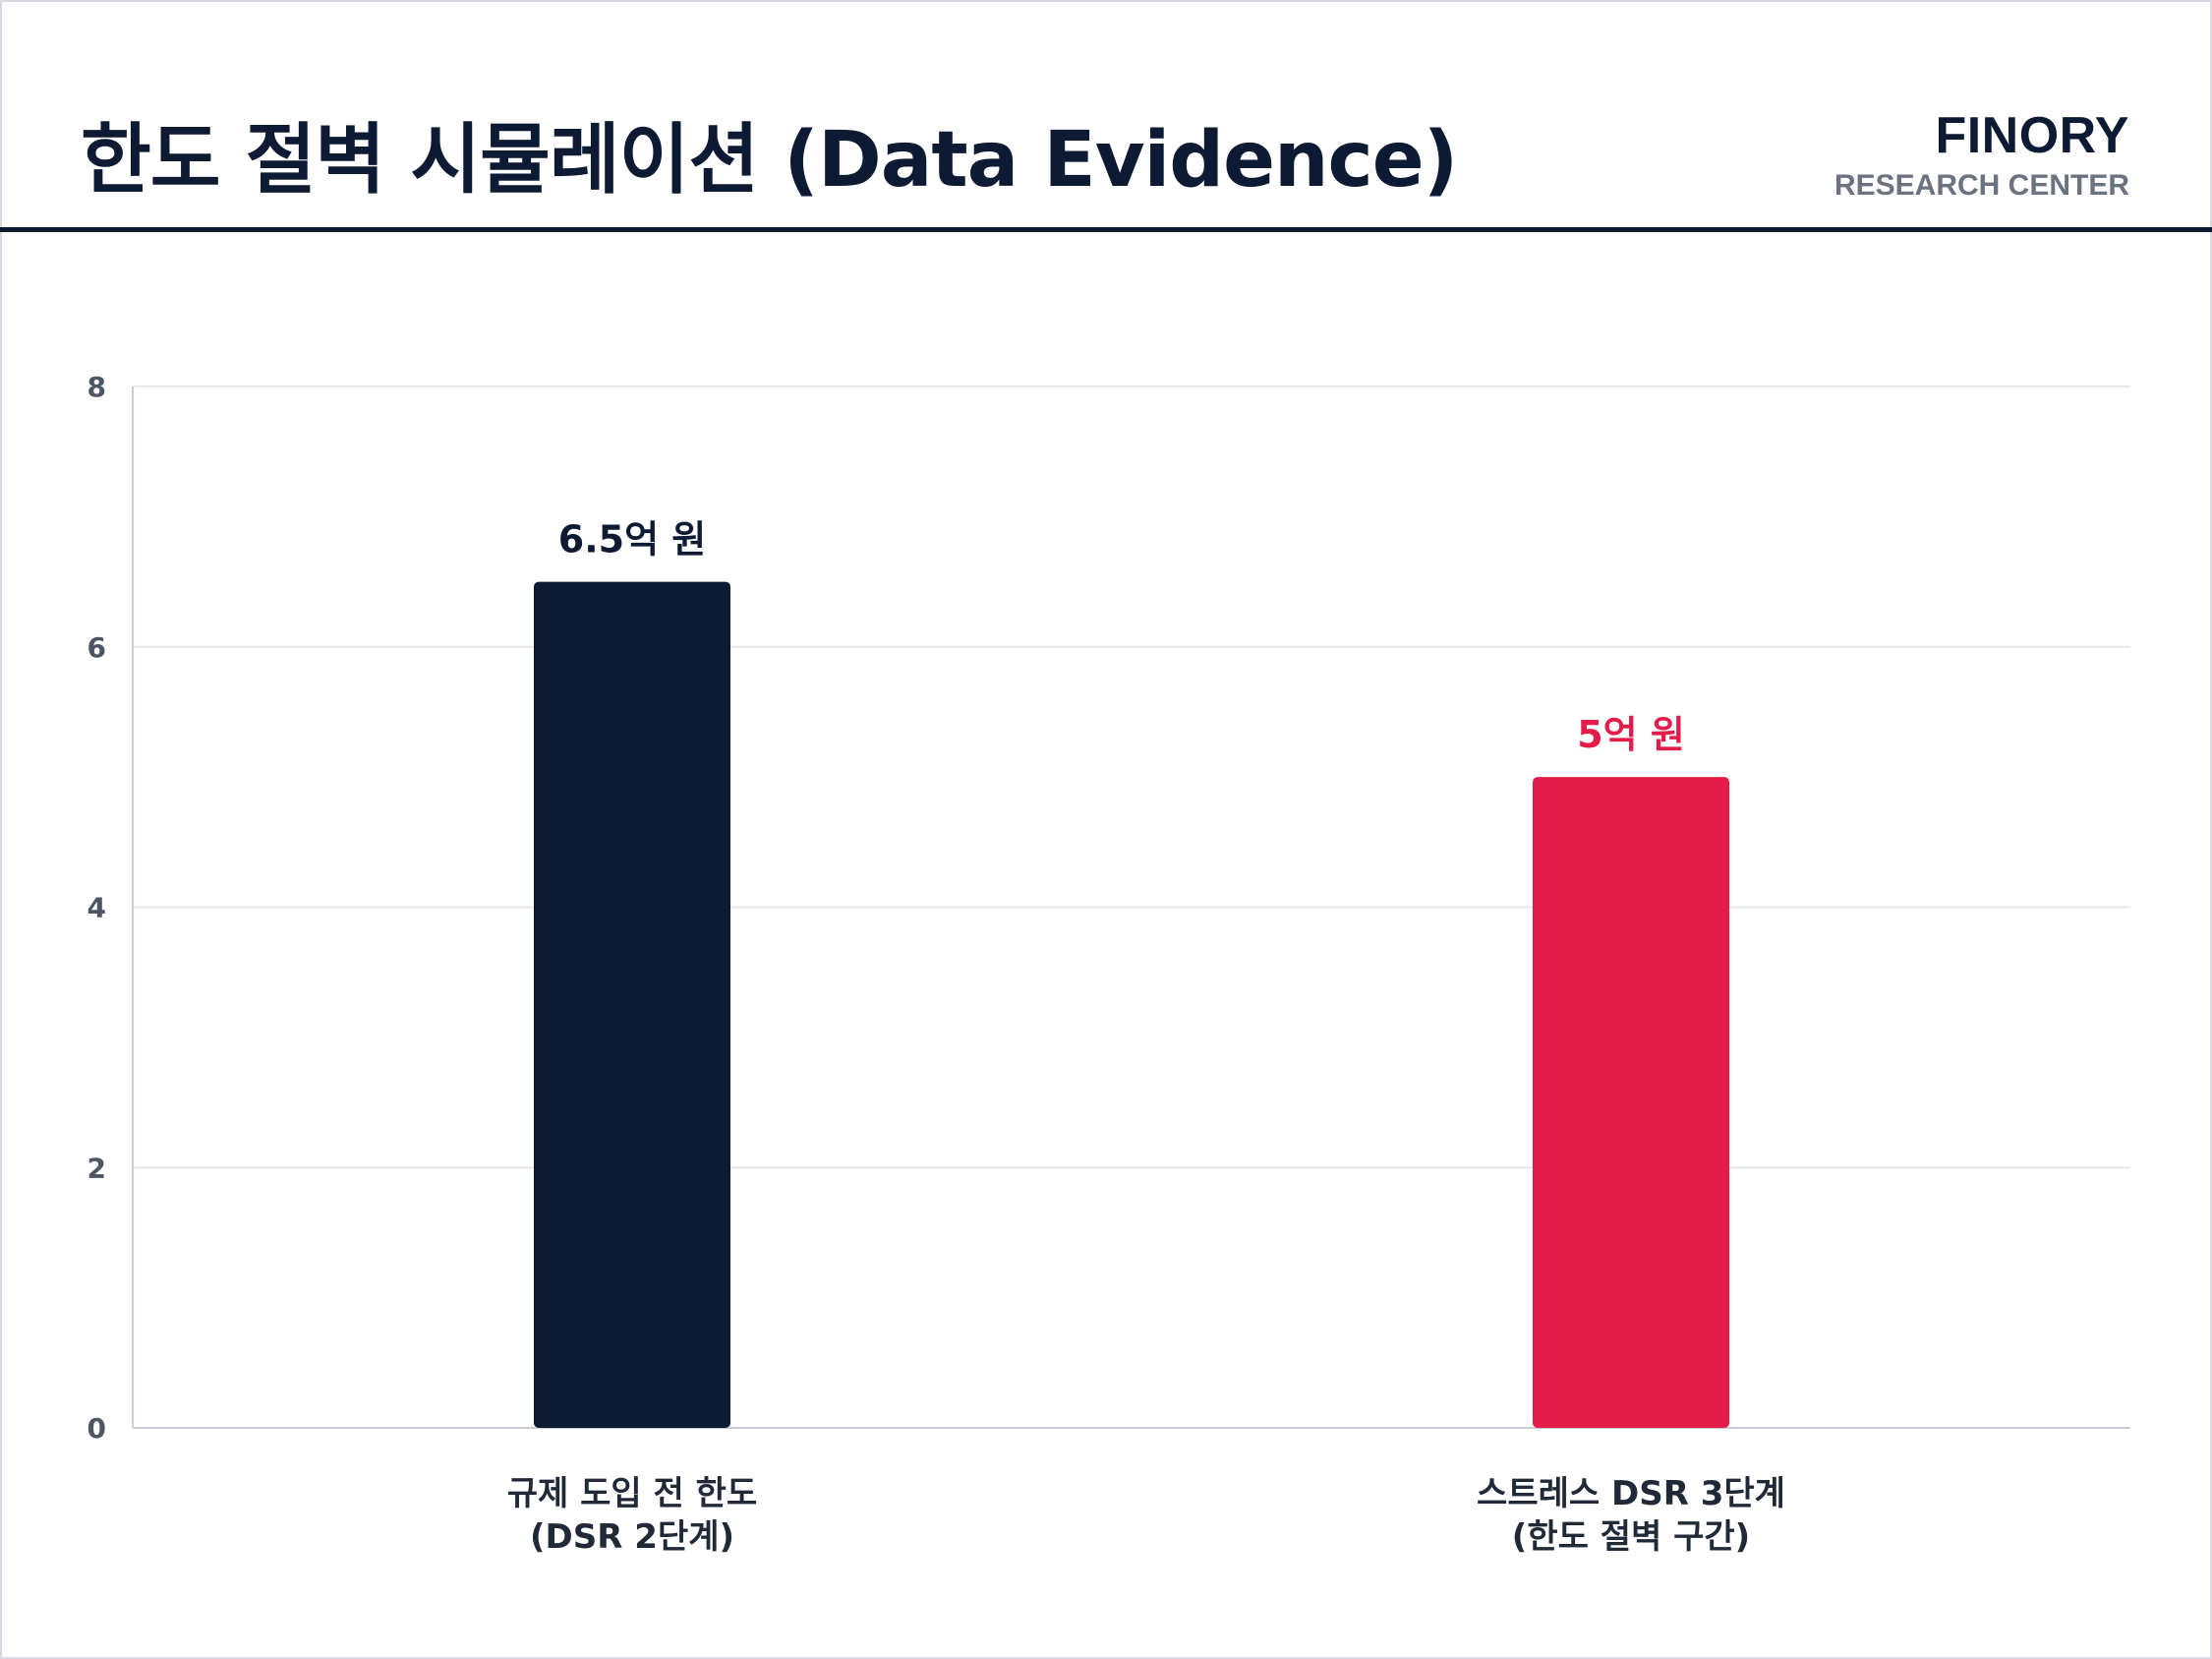 Image resolution: width=2212 pixels, height=1659 pixels. What do you see at coordinates (632, 1493) in the screenshot?
I see `x-tick-label-0-line-0: 규제 도입 전 한도` at bounding box center [632, 1493].